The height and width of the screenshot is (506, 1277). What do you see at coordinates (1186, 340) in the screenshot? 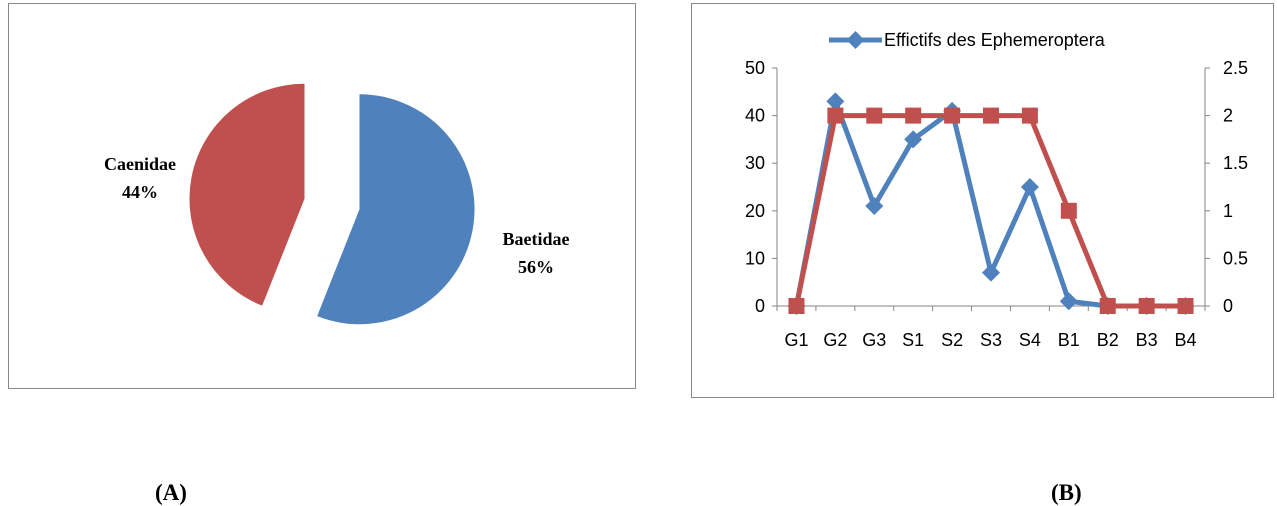
I see `x-tick-label: B4` at bounding box center [1186, 340].